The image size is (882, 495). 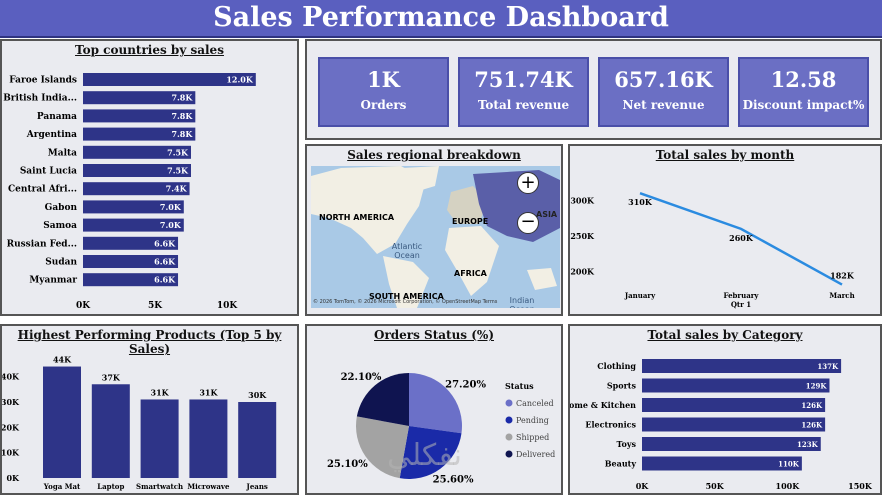 I want to click on chart-title: Sales regional breakdown, so click(x=434, y=155).